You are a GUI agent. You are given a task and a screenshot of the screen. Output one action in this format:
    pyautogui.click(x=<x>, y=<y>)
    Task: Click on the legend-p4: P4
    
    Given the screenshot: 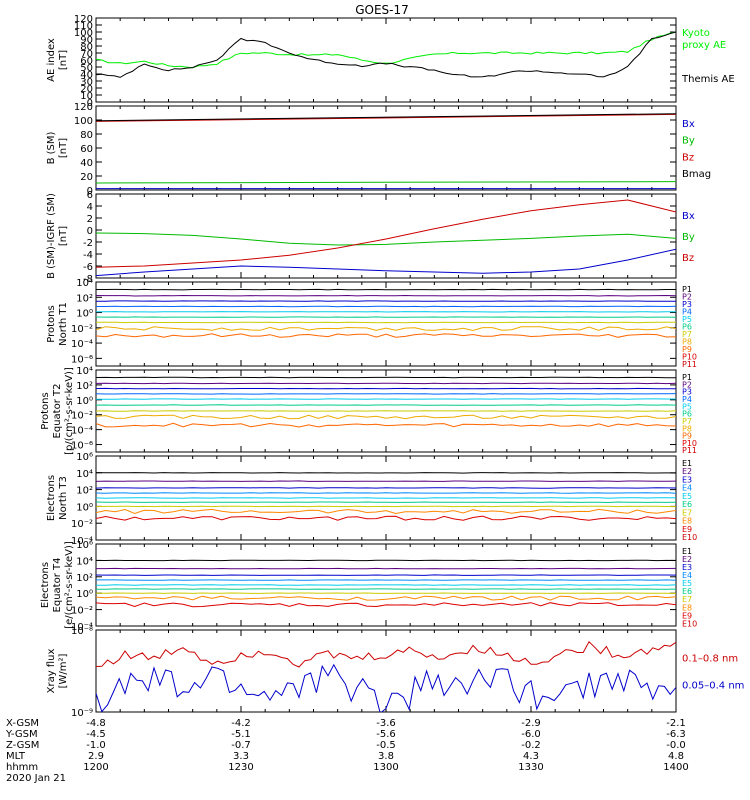 What is the action you would take?
    pyautogui.click(x=687, y=312)
    